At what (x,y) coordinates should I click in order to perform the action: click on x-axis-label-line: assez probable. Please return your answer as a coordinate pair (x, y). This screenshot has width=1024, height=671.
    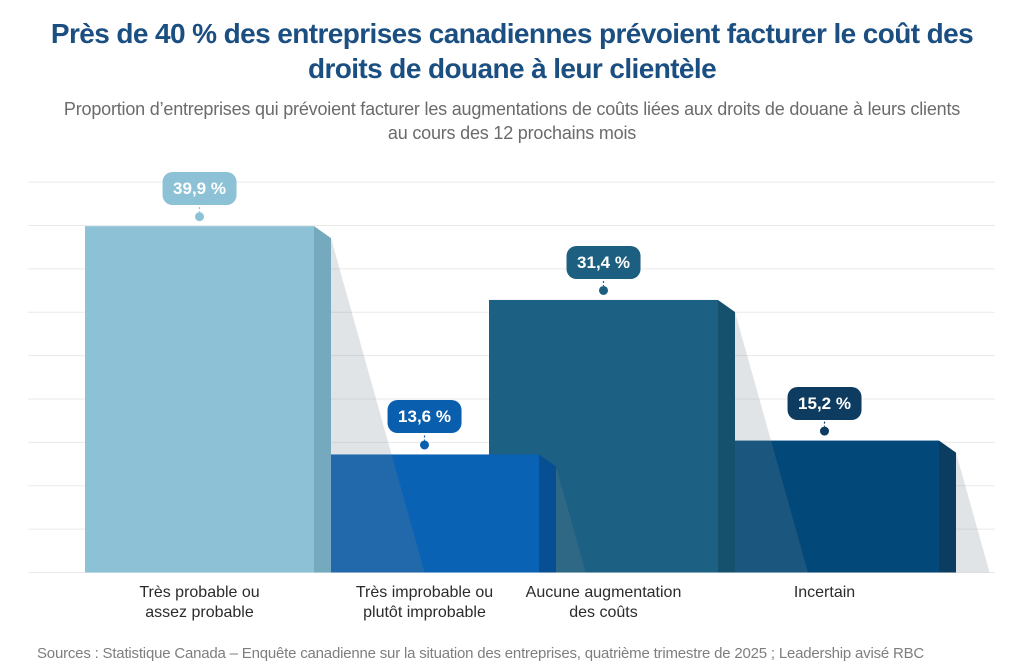
    Looking at the image, I should click on (199, 613).